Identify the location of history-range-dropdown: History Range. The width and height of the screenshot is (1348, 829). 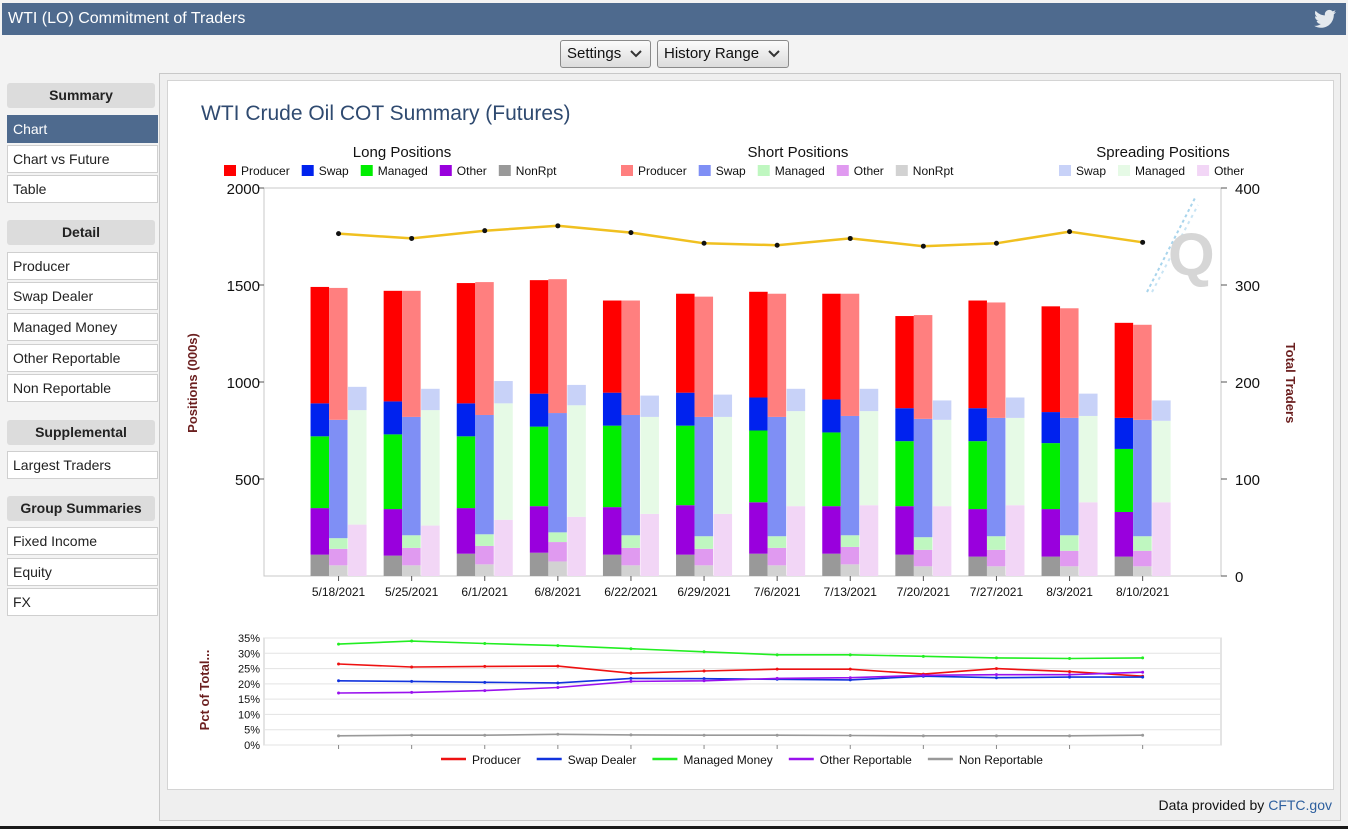
(723, 54).